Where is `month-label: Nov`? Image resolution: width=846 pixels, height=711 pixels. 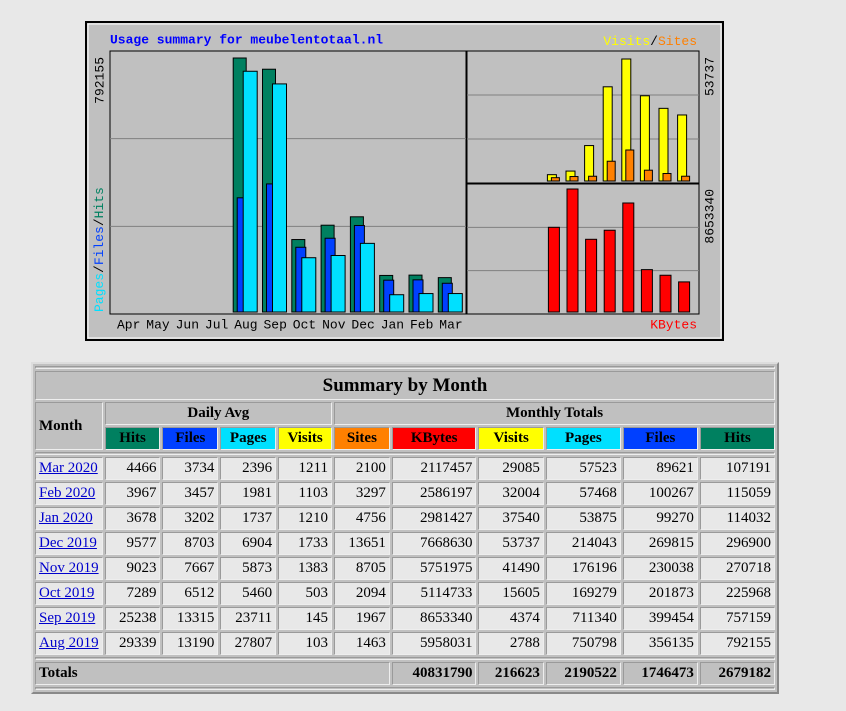
month-label: Nov is located at coordinates (334, 324).